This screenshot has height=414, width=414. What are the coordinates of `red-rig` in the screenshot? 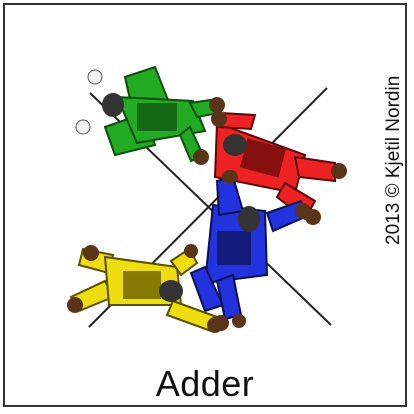 It's located at (263, 158).